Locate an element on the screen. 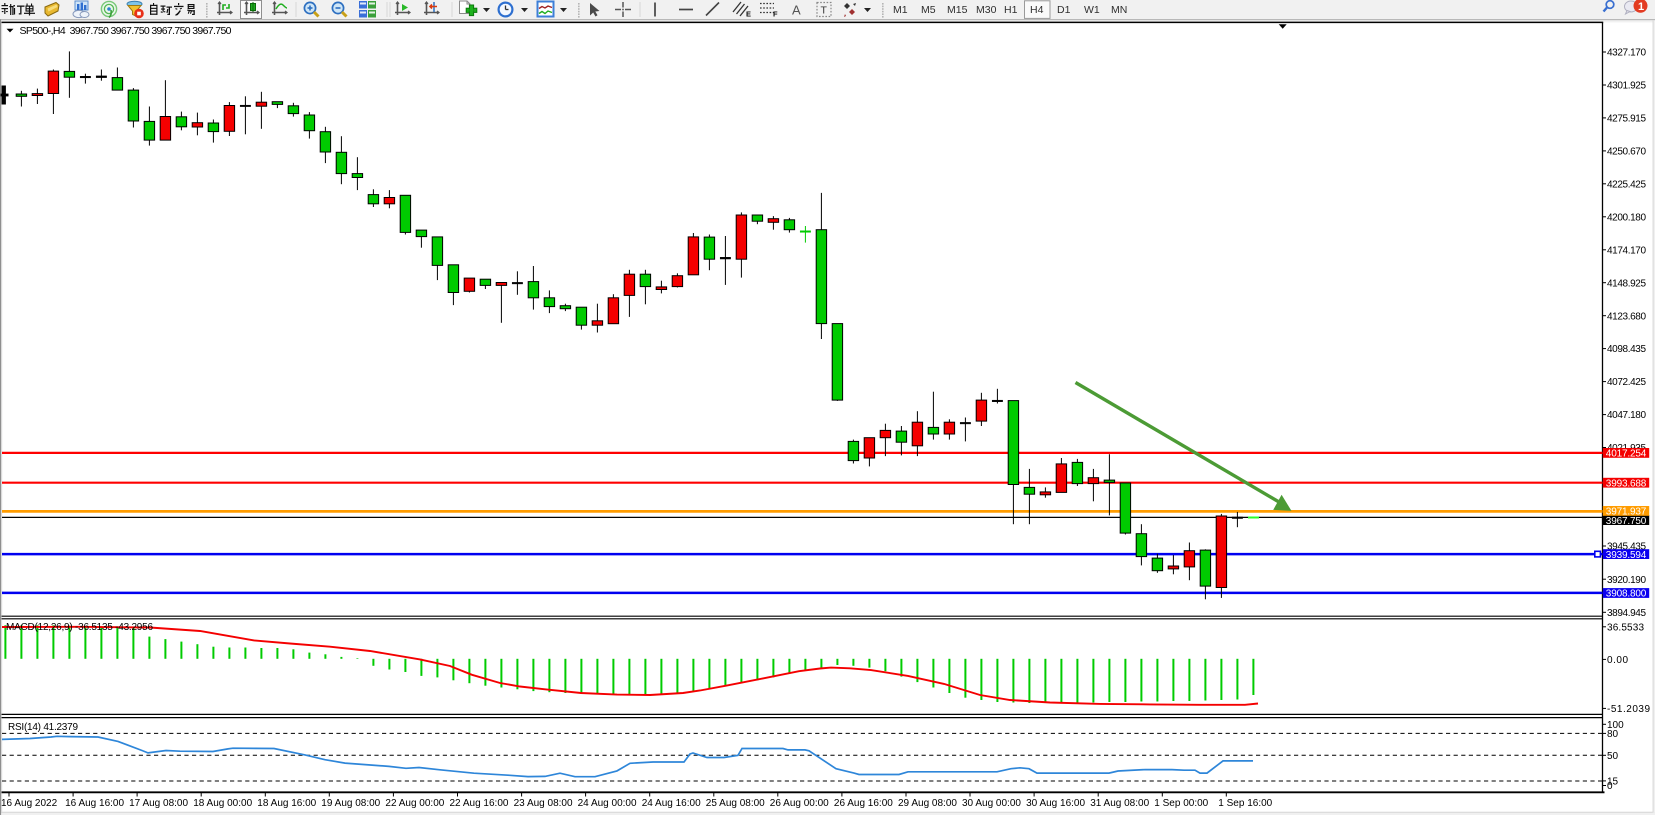 Image resolution: width=1655 pixels, height=815 pixels. svg-text: RSI(14) 41.2379 is located at coordinates (43, 727).